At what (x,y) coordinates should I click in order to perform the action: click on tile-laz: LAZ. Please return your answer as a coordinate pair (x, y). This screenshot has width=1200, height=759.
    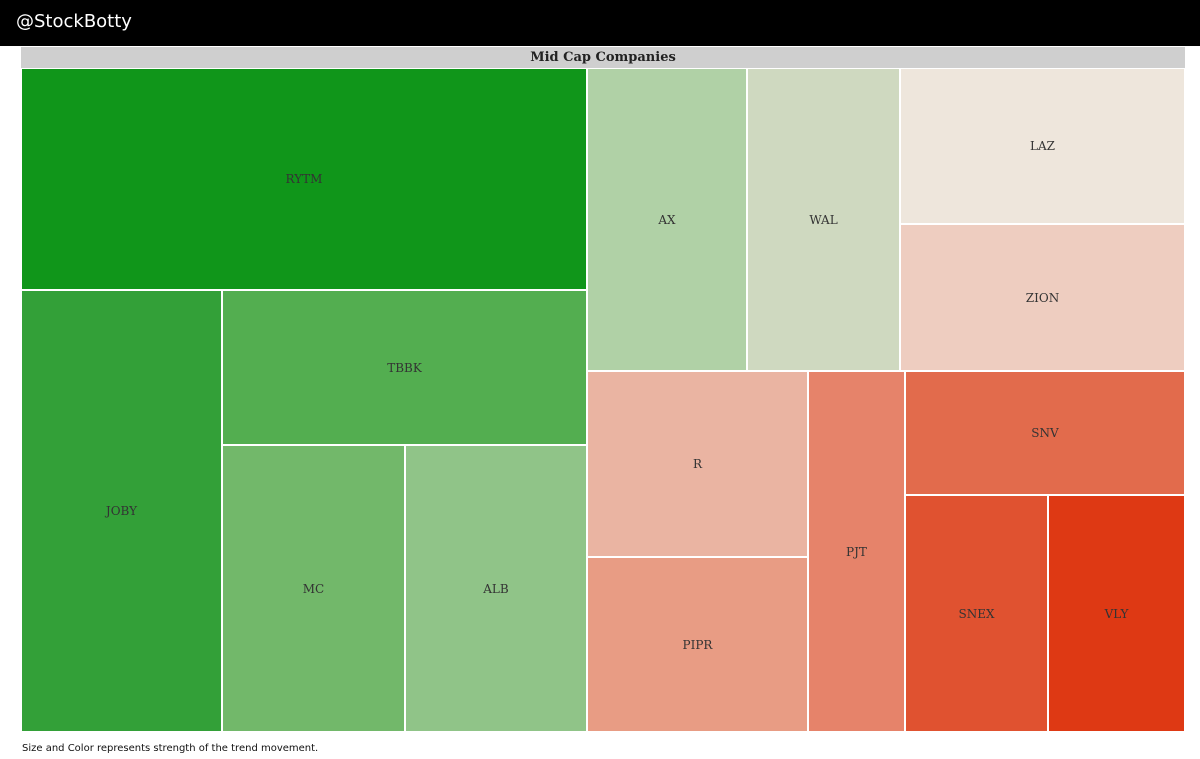
    Looking at the image, I should click on (1042, 146).